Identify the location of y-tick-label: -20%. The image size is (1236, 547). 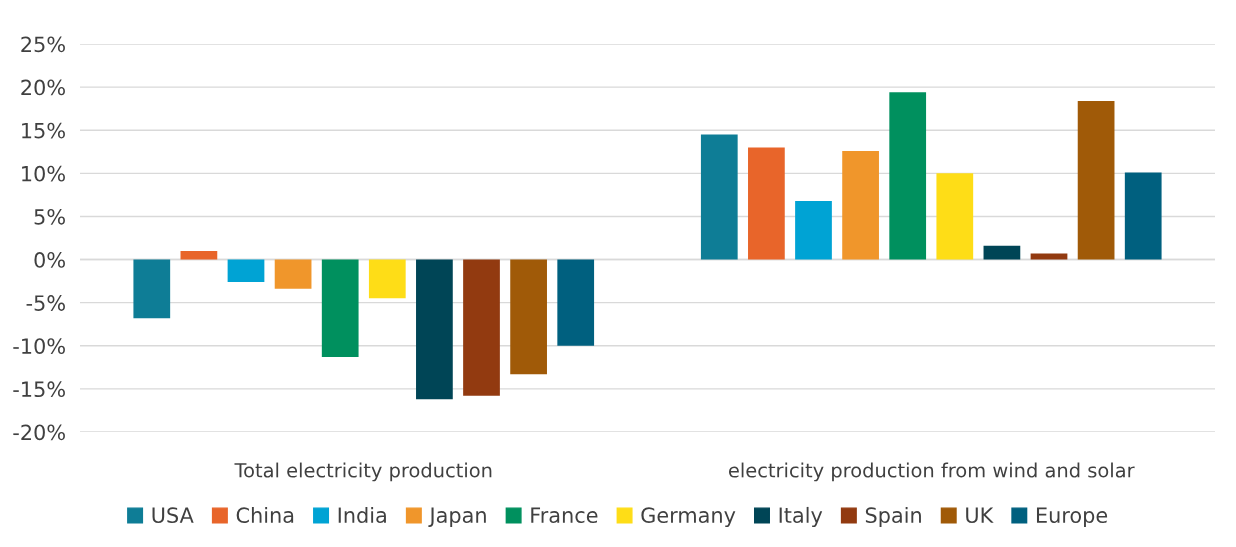
(39, 432).